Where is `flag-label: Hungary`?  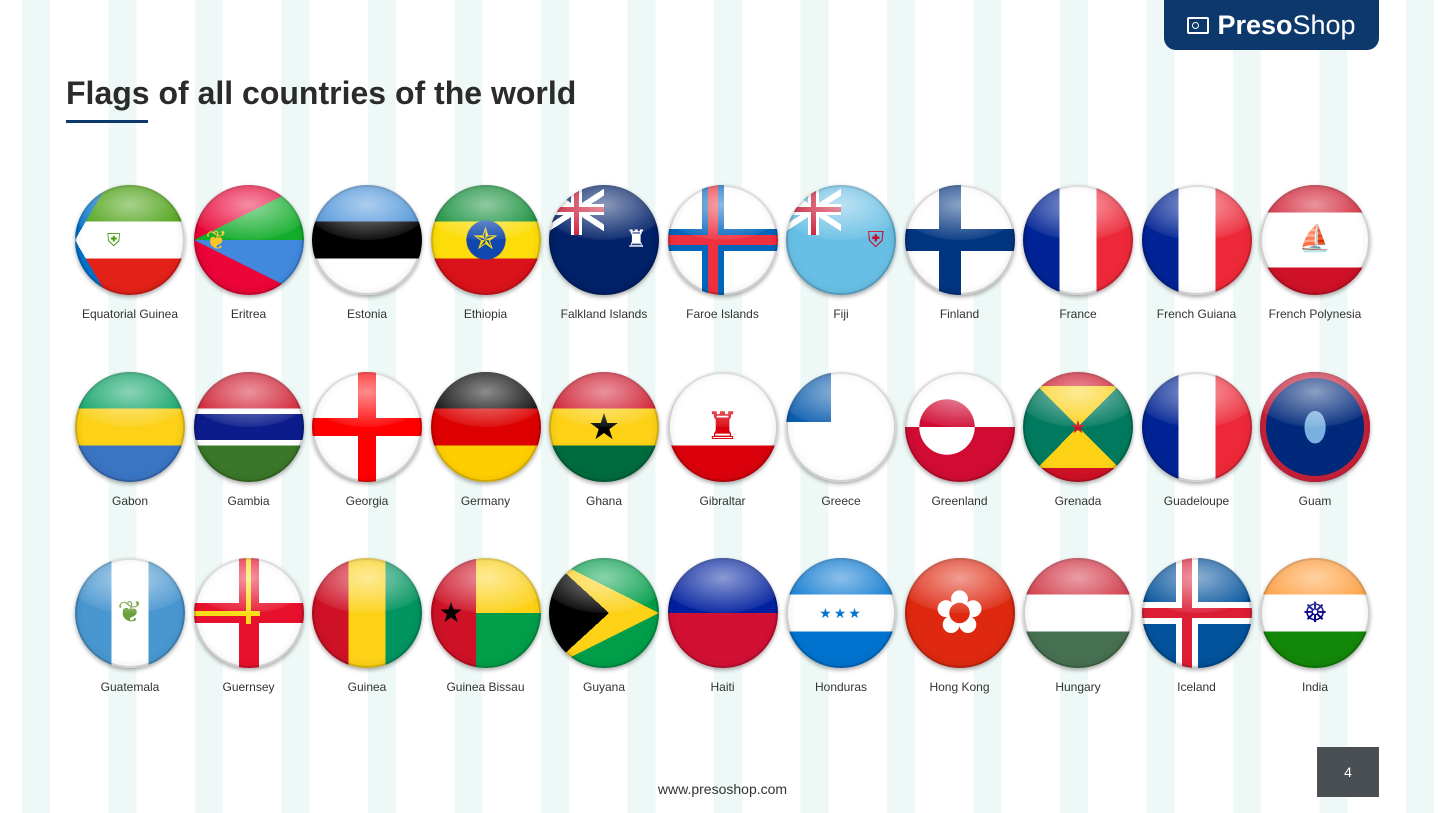
flag-label: Hungary is located at coordinates (1078, 687).